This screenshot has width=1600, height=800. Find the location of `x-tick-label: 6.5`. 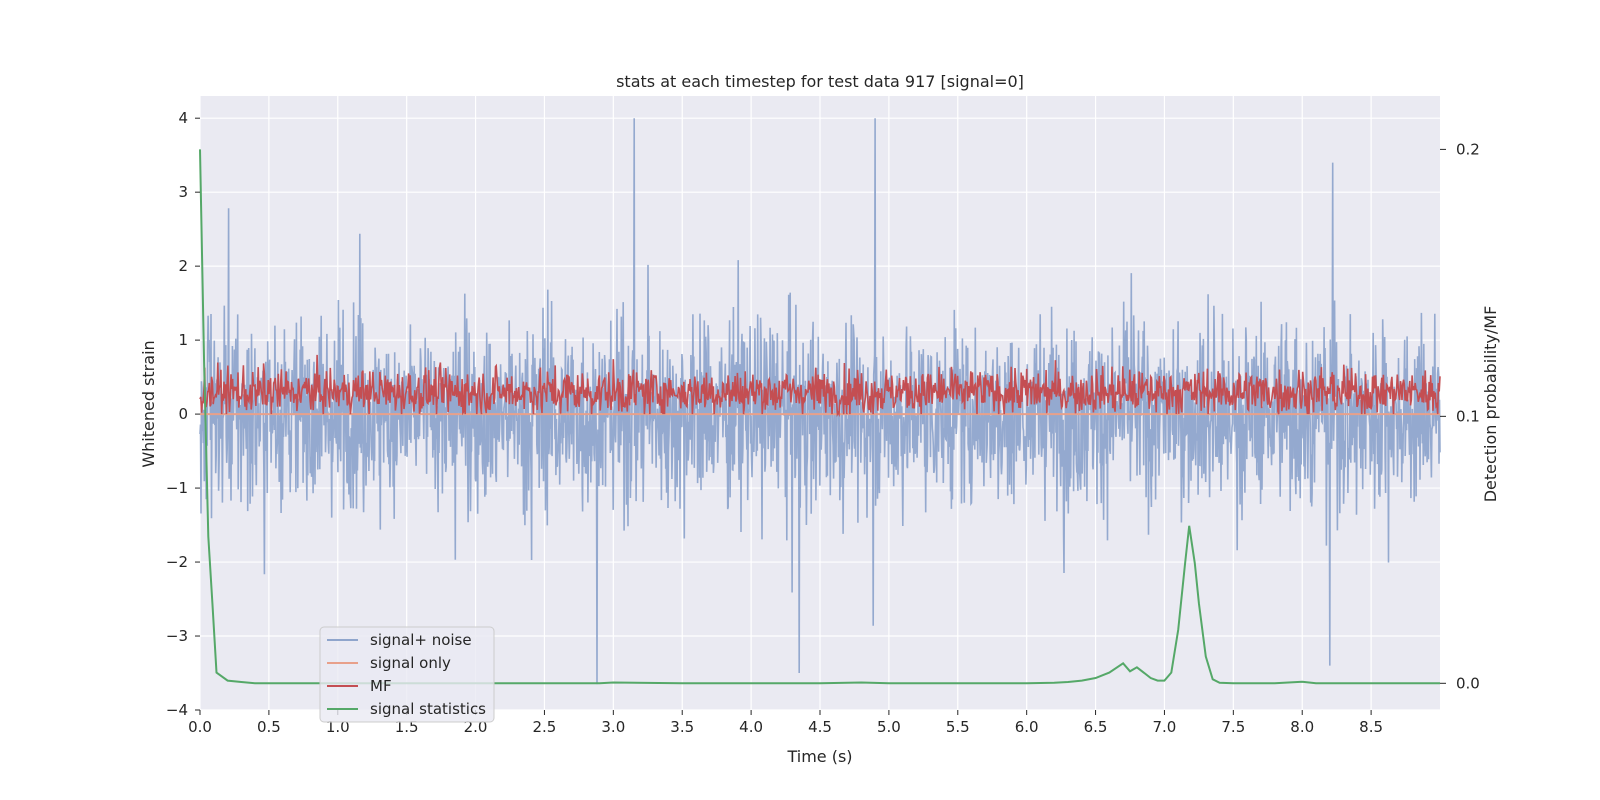

x-tick-label: 6.5 is located at coordinates (1096, 727).